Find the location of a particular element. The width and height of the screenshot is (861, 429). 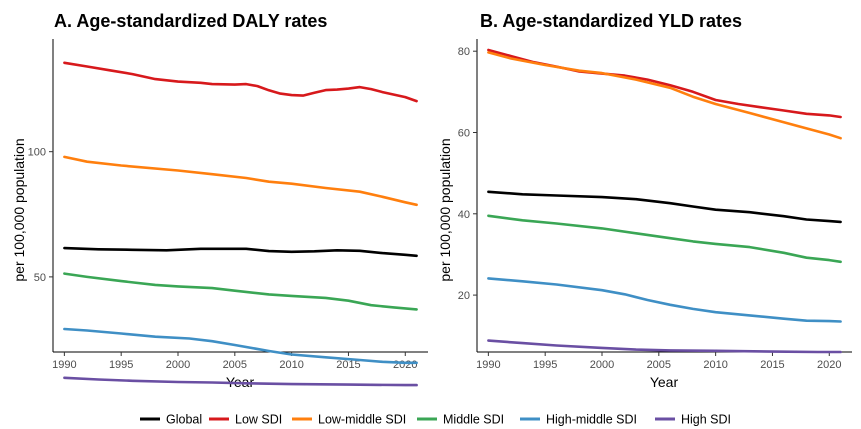

legend-item-low-middle-sdi: Low-middle SDI is located at coordinates (349, 420).